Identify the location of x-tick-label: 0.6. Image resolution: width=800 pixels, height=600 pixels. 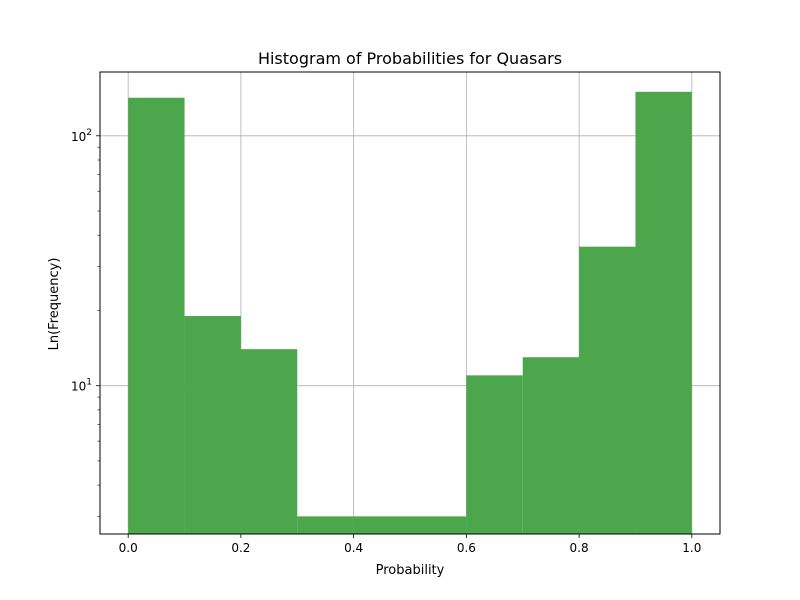
(466, 548).